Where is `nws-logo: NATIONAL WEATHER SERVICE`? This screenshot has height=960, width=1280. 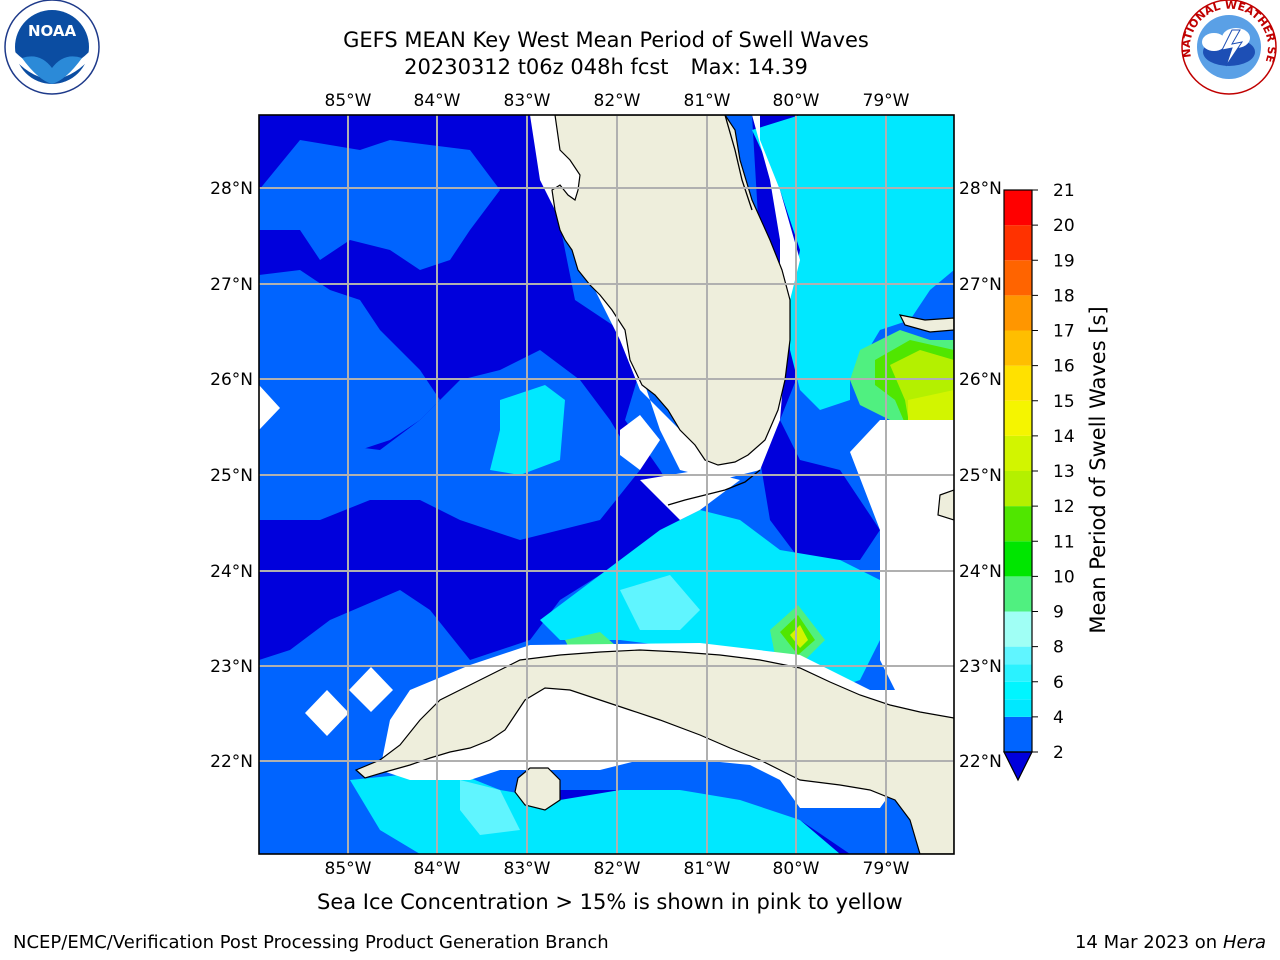 nws-logo: NATIONAL WEATHER SERVICE is located at coordinates (639, 47).